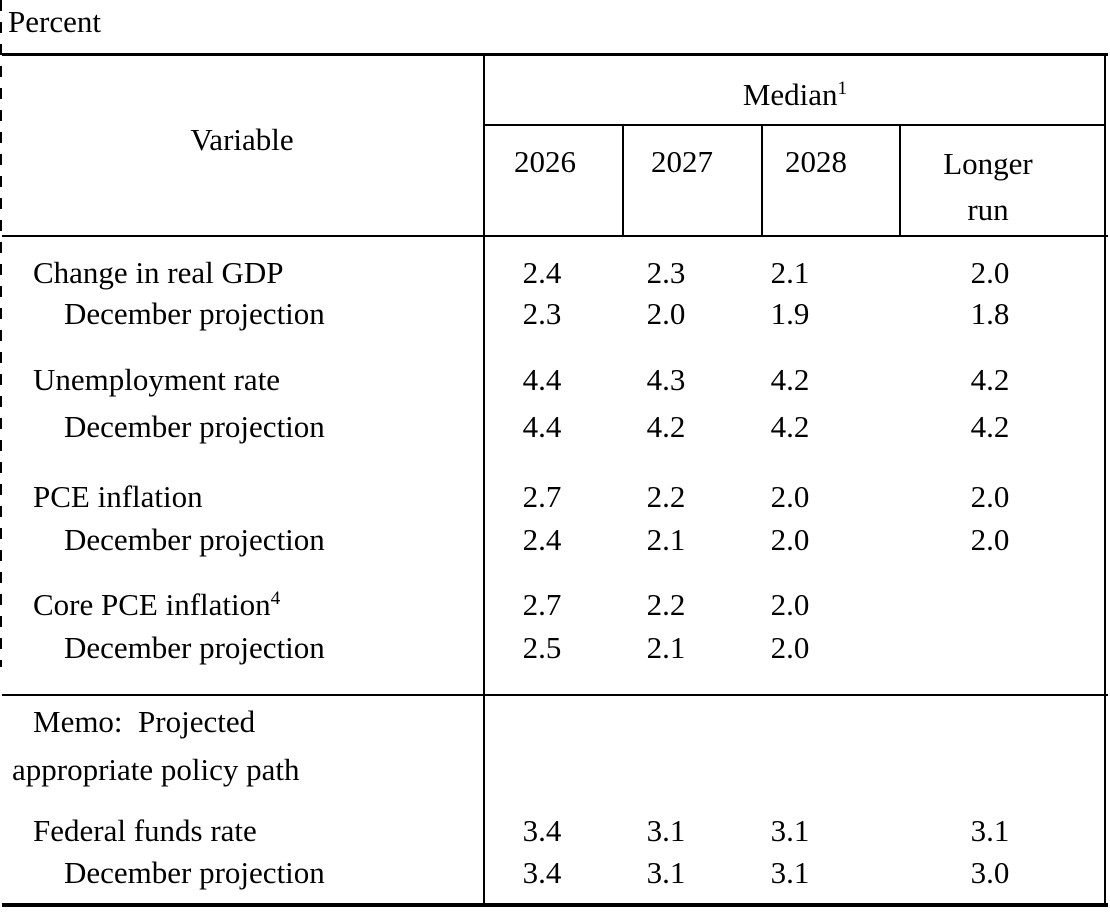 This screenshot has width=1110, height=912. I want to click on table-row-change-in-real-gdp: Change in real GDP 2.4 2.3 2.1 2.0, so click(555, 273).